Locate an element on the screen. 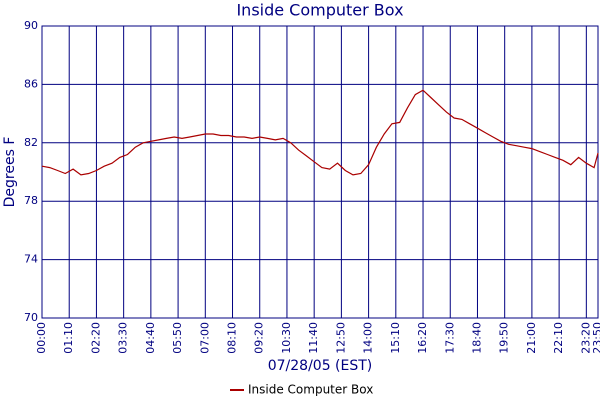 The height and width of the screenshot is (400, 600). x-tick-label: 04:40 is located at coordinates (150, 338).